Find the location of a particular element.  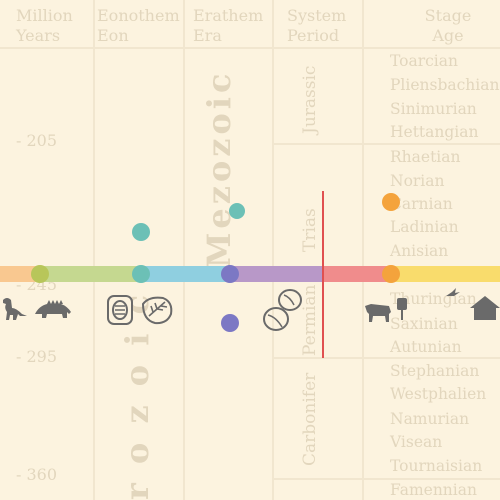

stage-label: Anisian is located at coordinates (419, 251).